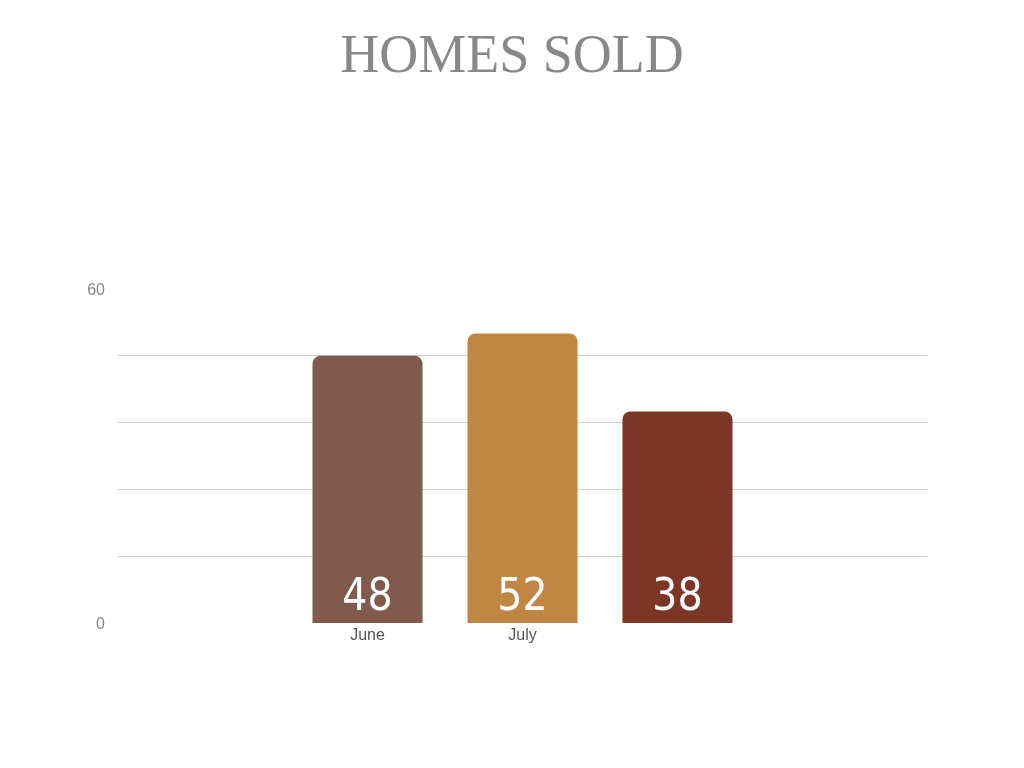  Describe the element at coordinates (512, 54) in the screenshot. I see `chart-title: HOMES SOLD` at that location.